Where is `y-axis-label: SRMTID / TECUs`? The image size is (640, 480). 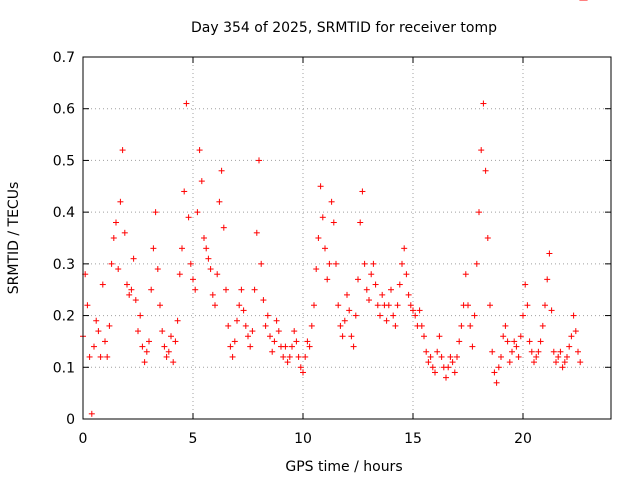
y-axis-label: SRMTID / TECUs is located at coordinates (14, 238).